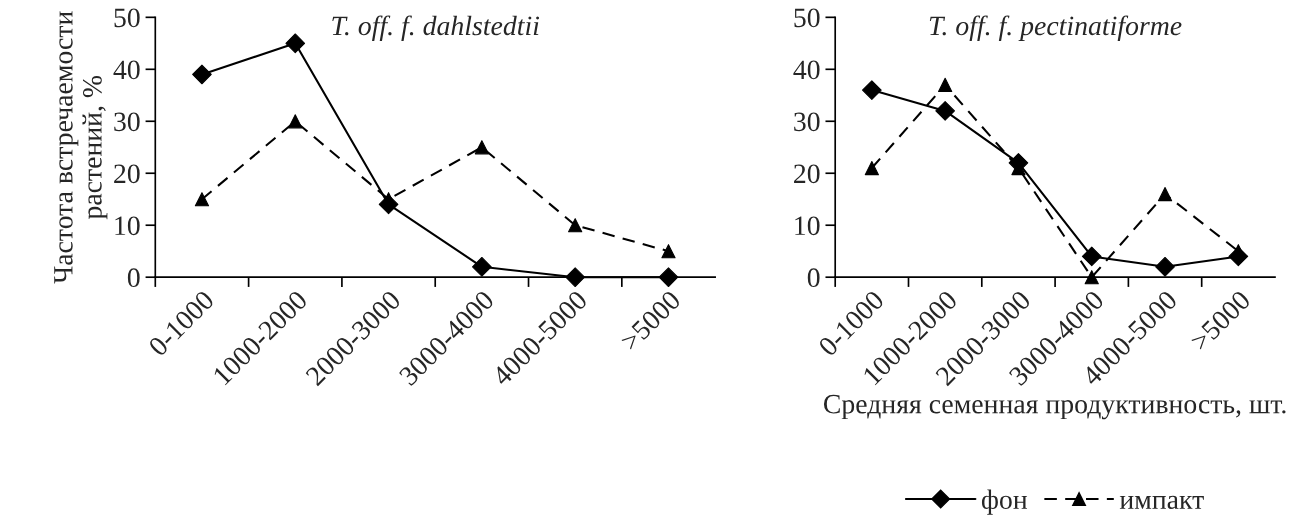 This screenshot has width=1305, height=525. What do you see at coordinates (1054, 407) in the screenshot?
I see `x-axis-title: Средняя семенная продуктивность, шт.` at bounding box center [1054, 407].